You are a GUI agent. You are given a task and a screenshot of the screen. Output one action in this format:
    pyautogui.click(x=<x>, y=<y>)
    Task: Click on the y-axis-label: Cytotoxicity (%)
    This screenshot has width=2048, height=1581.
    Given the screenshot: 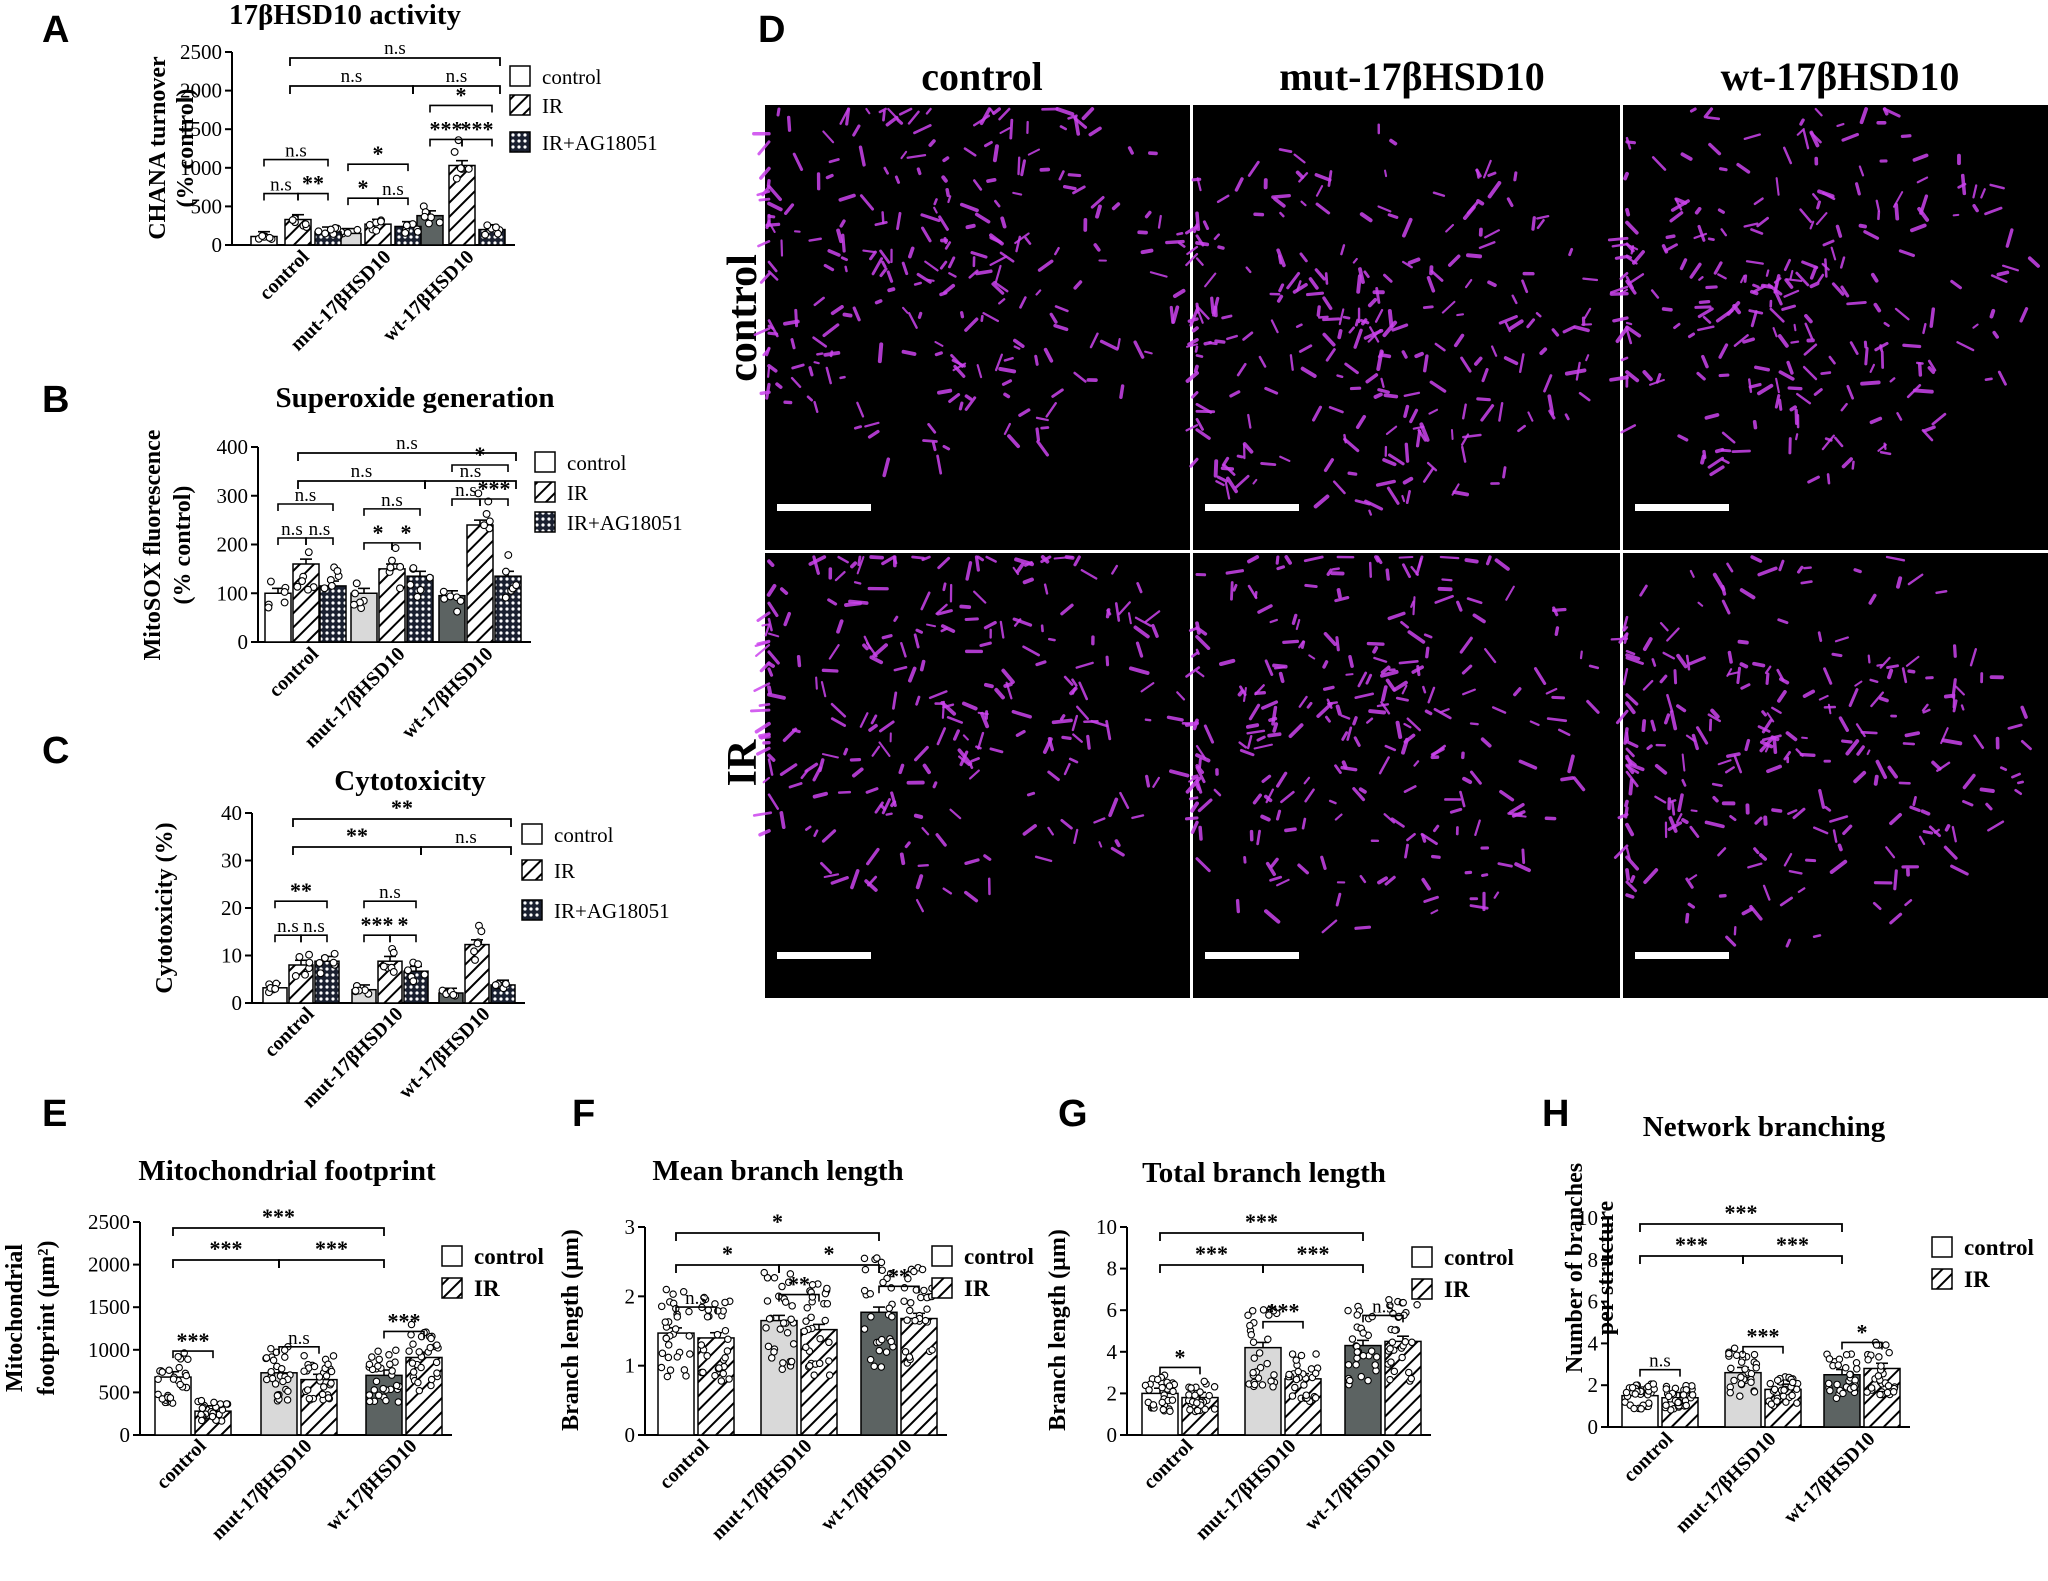 What is the action you would take?
    pyautogui.click(x=165, y=907)
    